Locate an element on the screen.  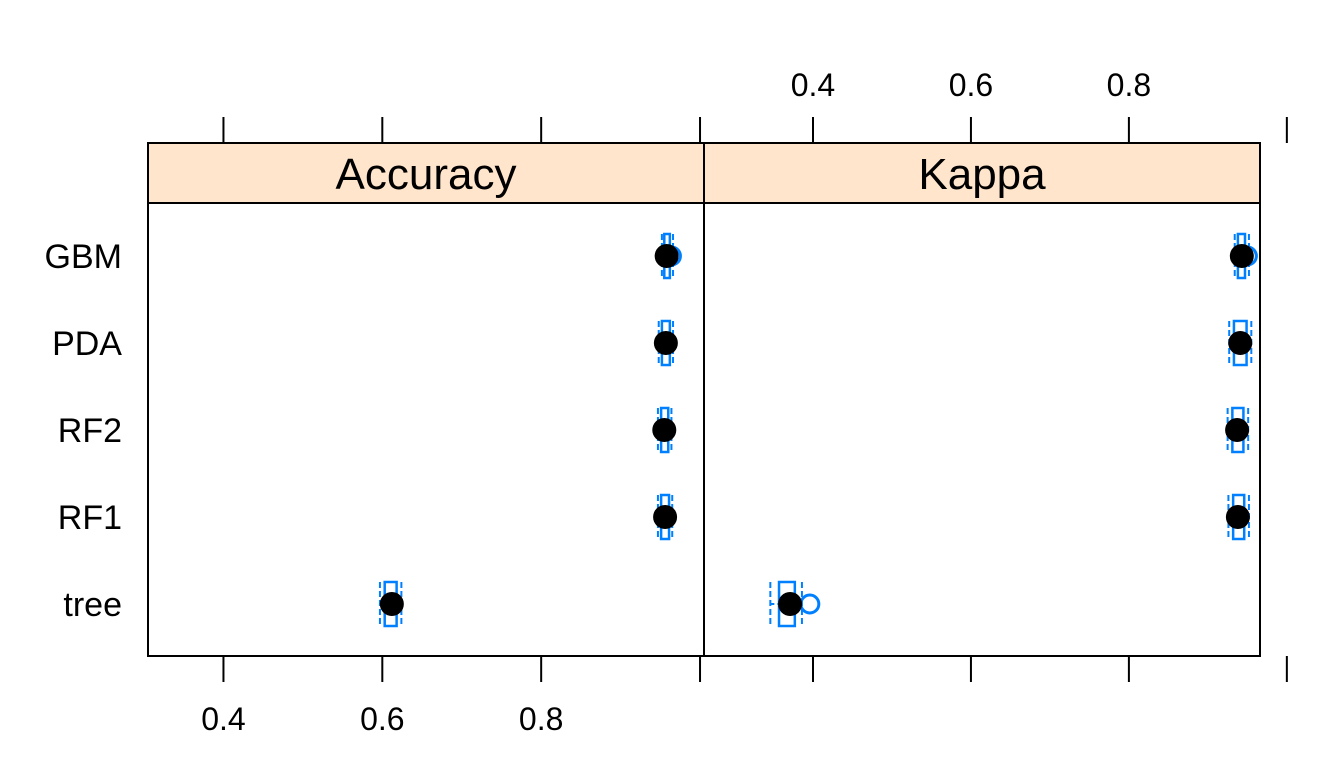
mark-group-accuracy-pda is located at coordinates (665, 343).